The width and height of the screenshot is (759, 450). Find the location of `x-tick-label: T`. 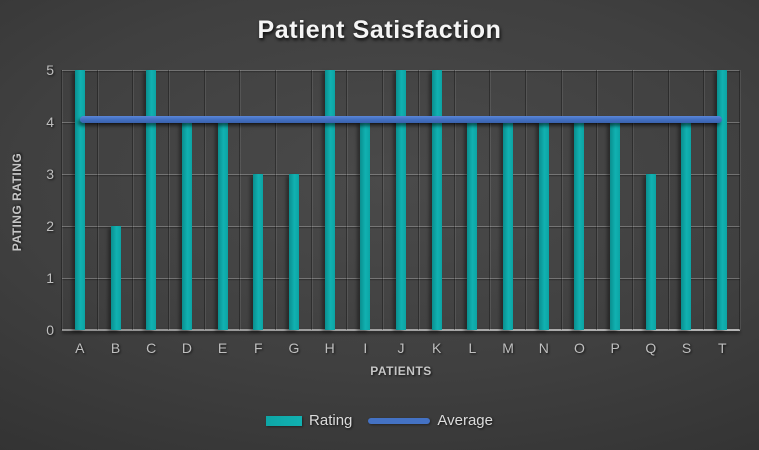

x-tick-label: T is located at coordinates (722, 348).